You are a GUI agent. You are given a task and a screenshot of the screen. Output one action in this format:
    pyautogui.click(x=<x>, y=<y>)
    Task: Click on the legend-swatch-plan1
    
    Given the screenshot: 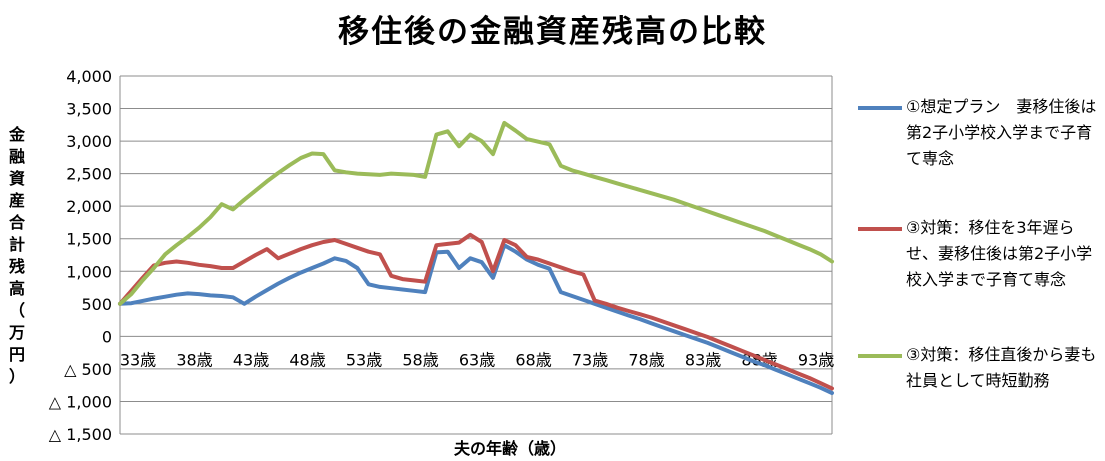 What is the action you would take?
    pyautogui.click(x=880, y=108)
    